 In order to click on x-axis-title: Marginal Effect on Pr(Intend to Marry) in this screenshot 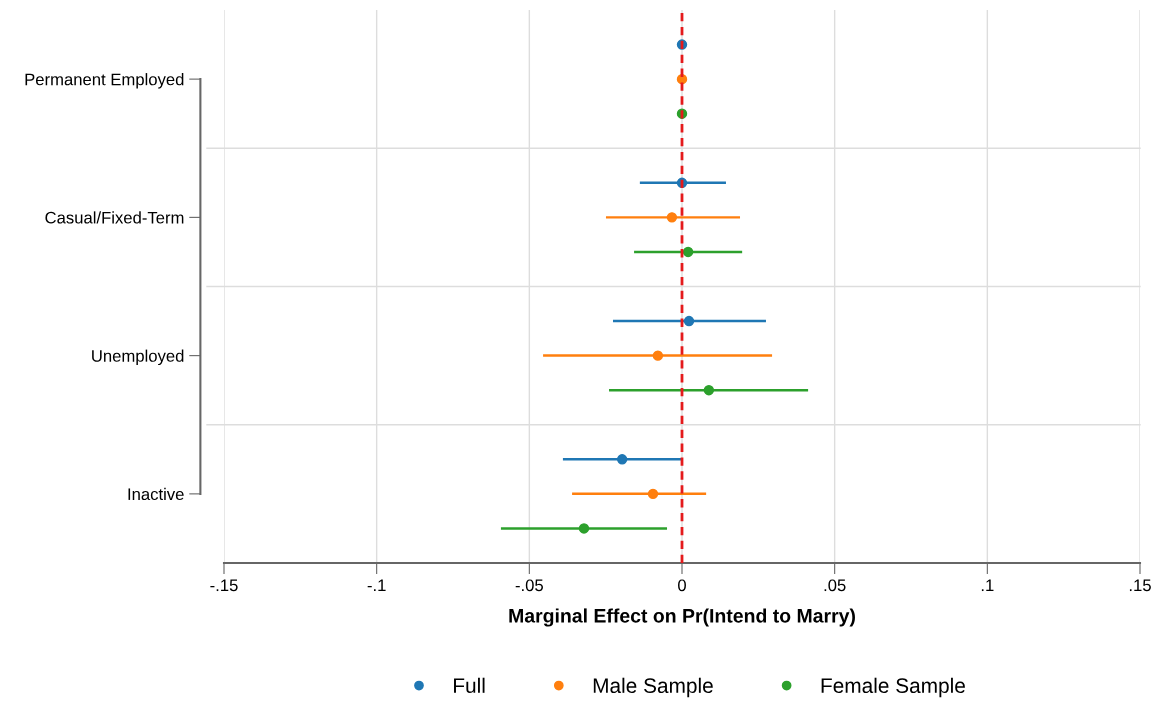, I will do `click(682, 617)`.